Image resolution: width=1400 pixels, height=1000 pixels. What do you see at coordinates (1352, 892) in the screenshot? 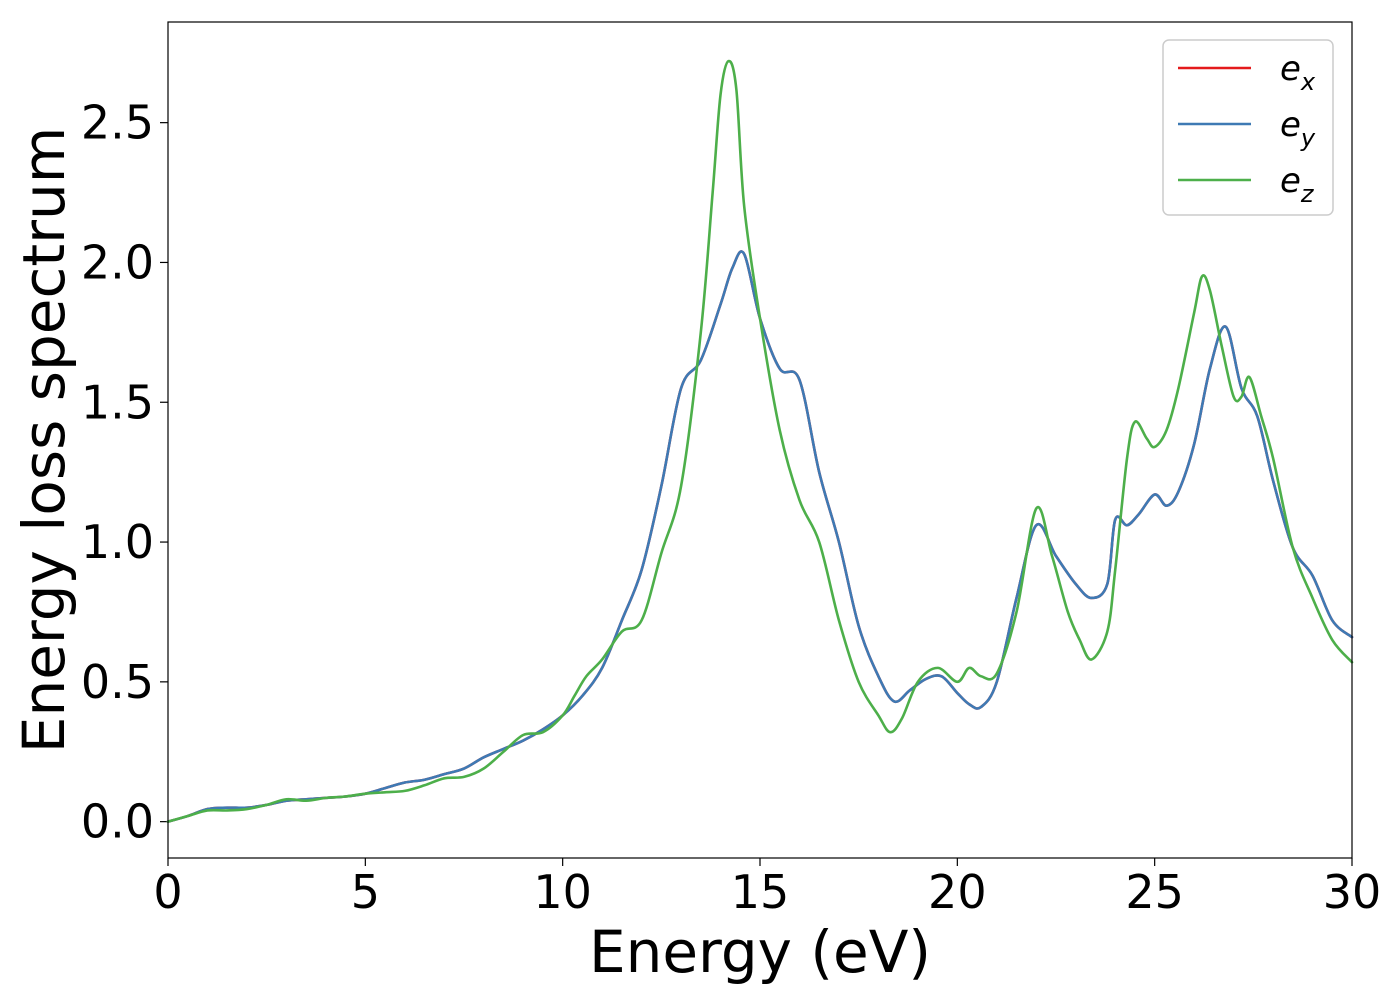
I see `x-tick-label: 30` at bounding box center [1352, 892].